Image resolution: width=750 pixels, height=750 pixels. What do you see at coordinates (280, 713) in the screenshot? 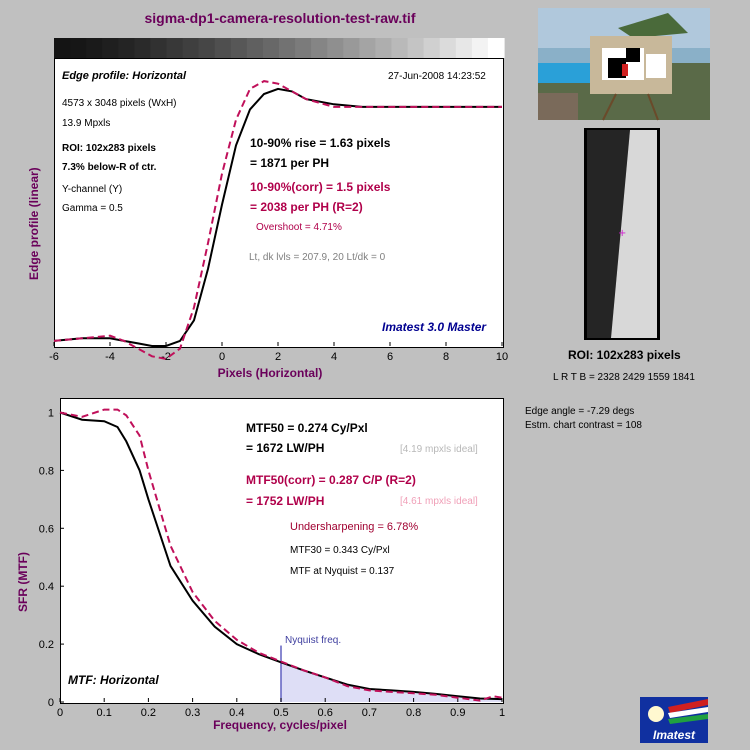
I see `x-tick-label: 0.5` at bounding box center [280, 713].